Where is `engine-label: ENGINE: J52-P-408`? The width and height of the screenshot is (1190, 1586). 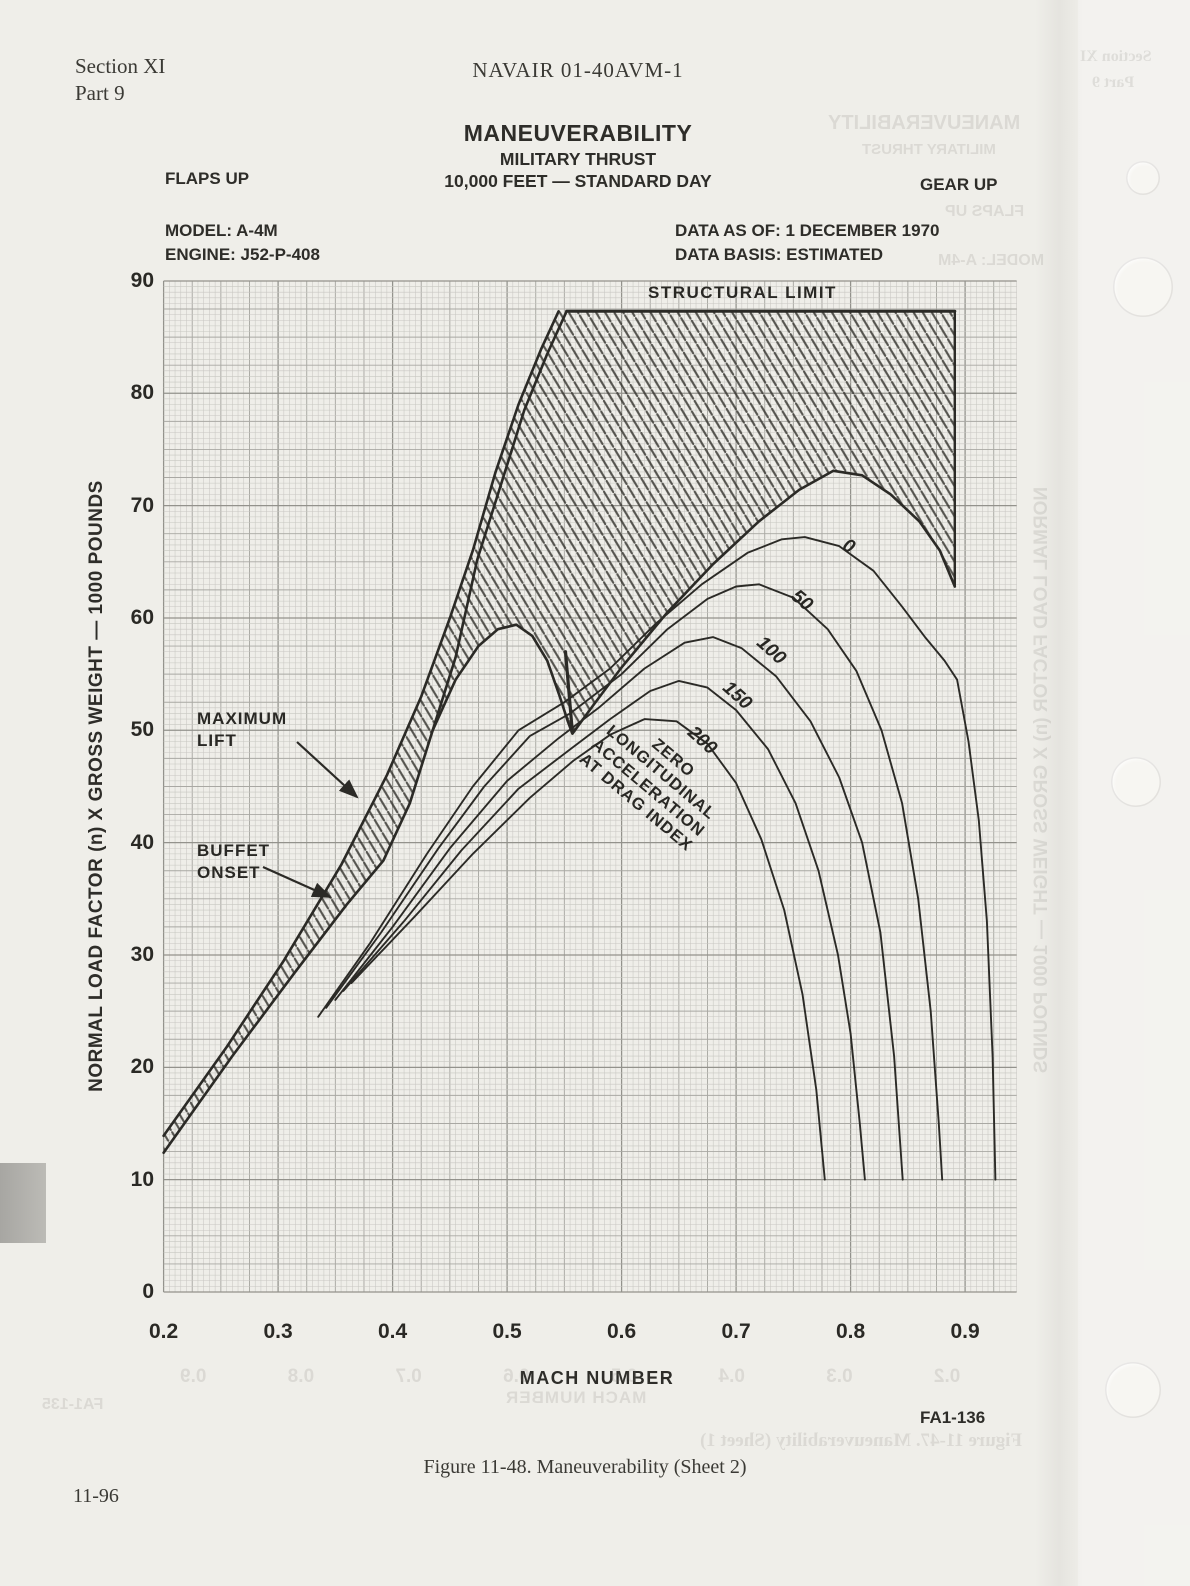
engine-label: ENGINE: J52-P-408 is located at coordinates (242, 254).